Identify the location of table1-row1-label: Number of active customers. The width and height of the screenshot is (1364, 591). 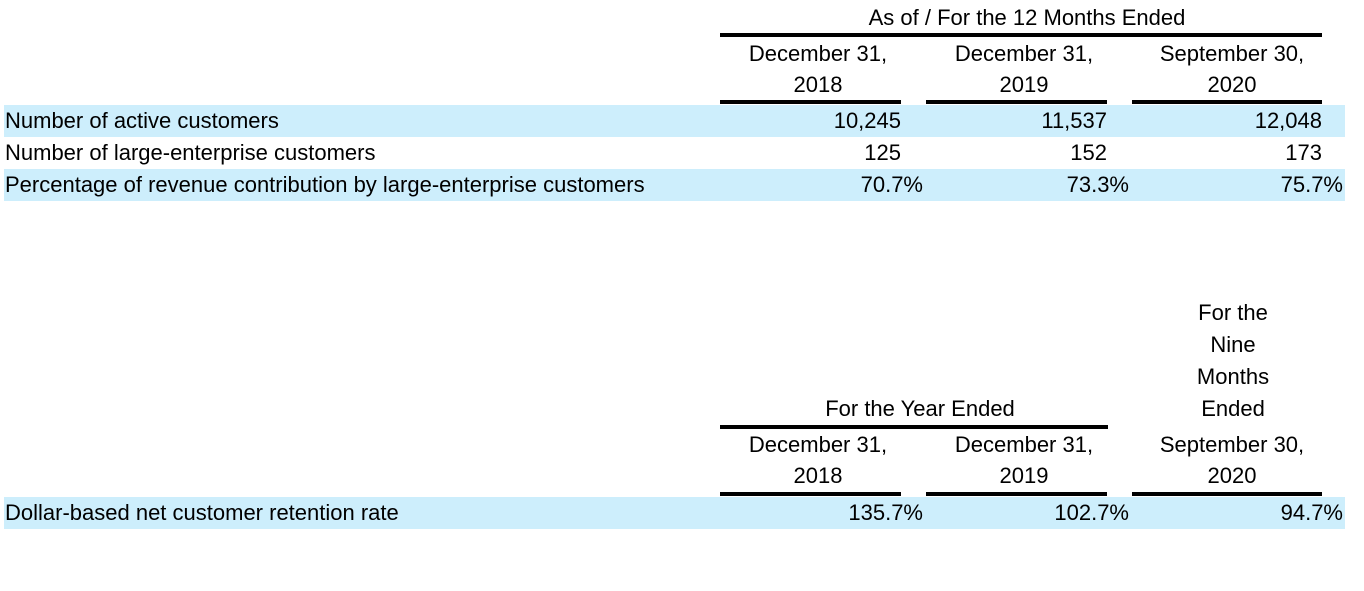
(142, 120).